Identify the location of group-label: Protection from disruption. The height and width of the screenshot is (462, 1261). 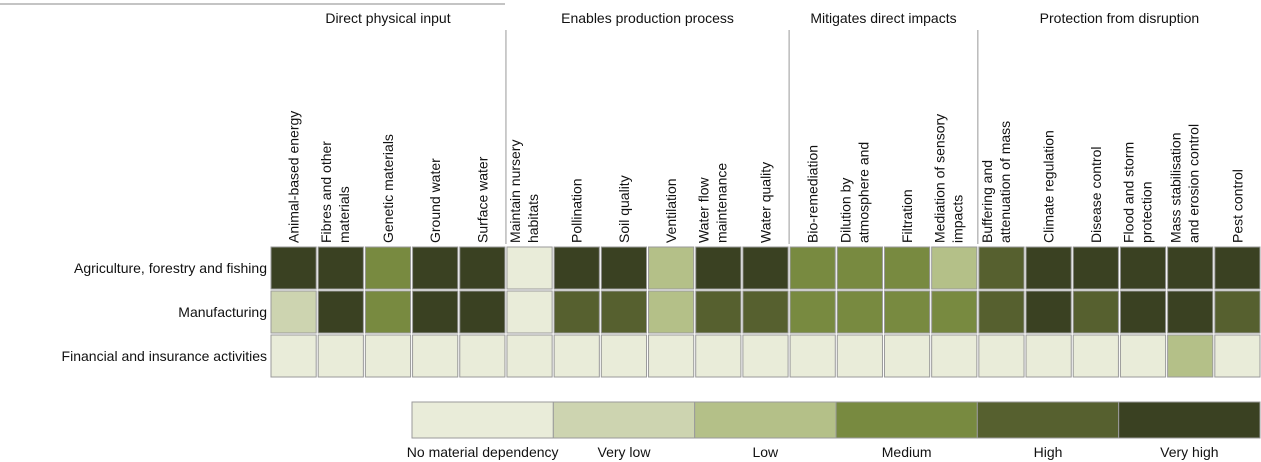
(1120, 18).